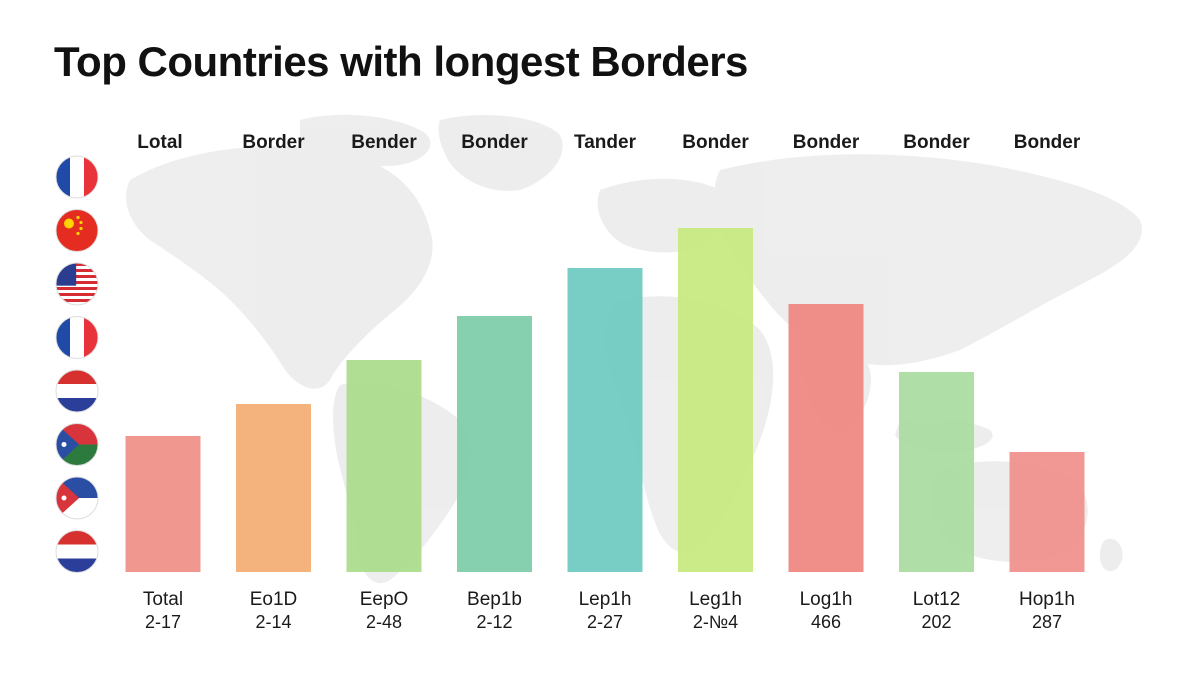 This screenshot has width=1181, height=675. What do you see at coordinates (77, 551) in the screenshot?
I see `netherlands-flag-icon` at bounding box center [77, 551].